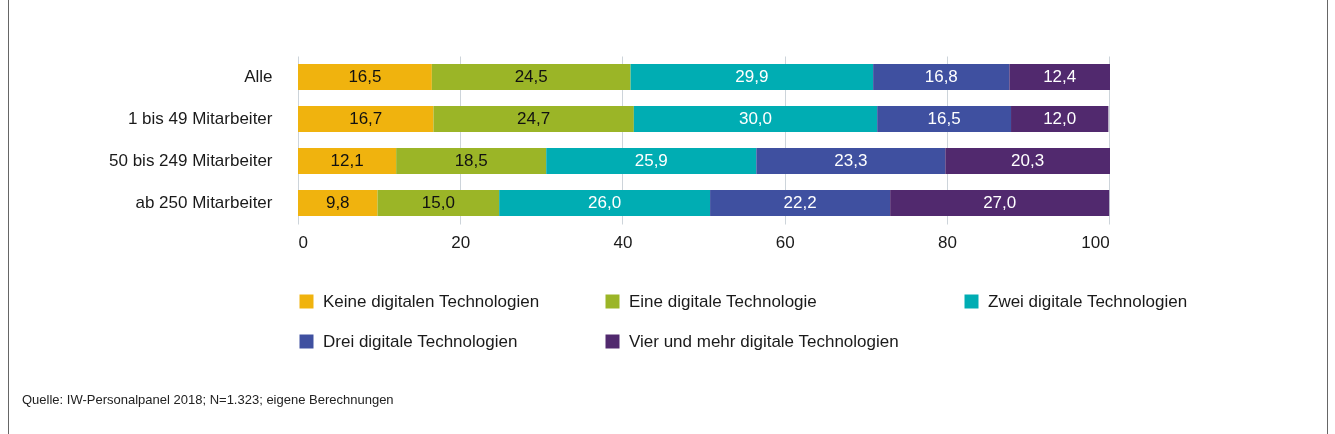  I want to click on x-tick-label: 80, so click(947, 242).